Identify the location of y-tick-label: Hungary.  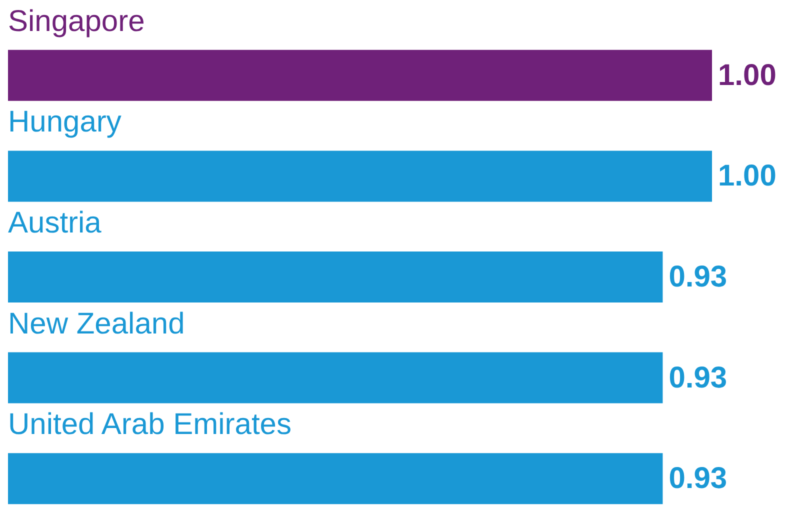
(65, 122).